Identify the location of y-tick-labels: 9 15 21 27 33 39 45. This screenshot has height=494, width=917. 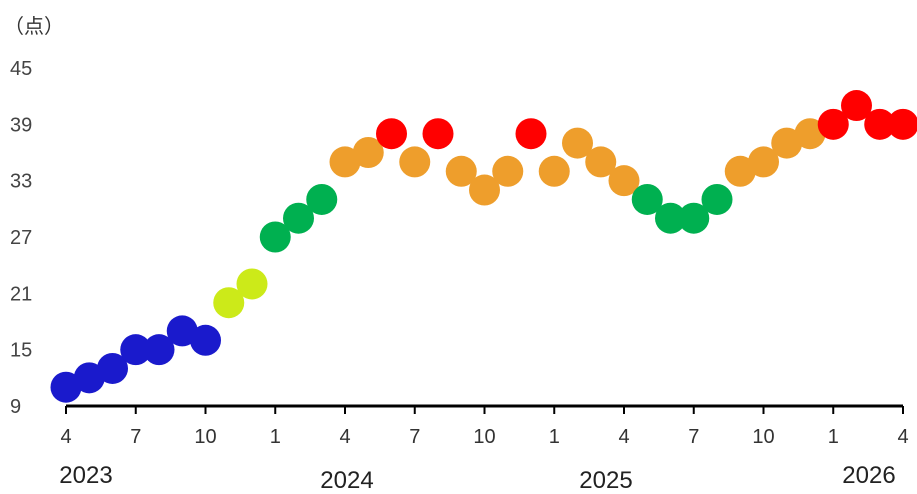
(21, 238).